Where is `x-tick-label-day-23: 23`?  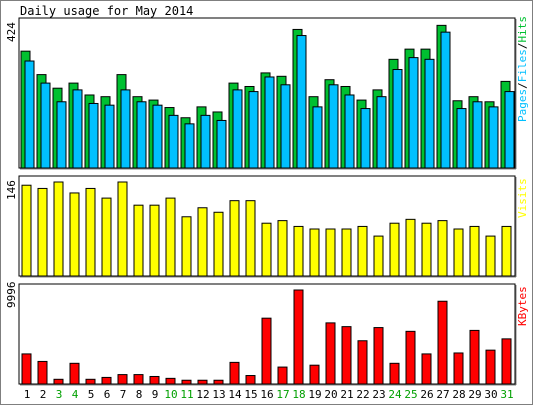
x-tick-label-day-23: 23 is located at coordinates (378, 394).